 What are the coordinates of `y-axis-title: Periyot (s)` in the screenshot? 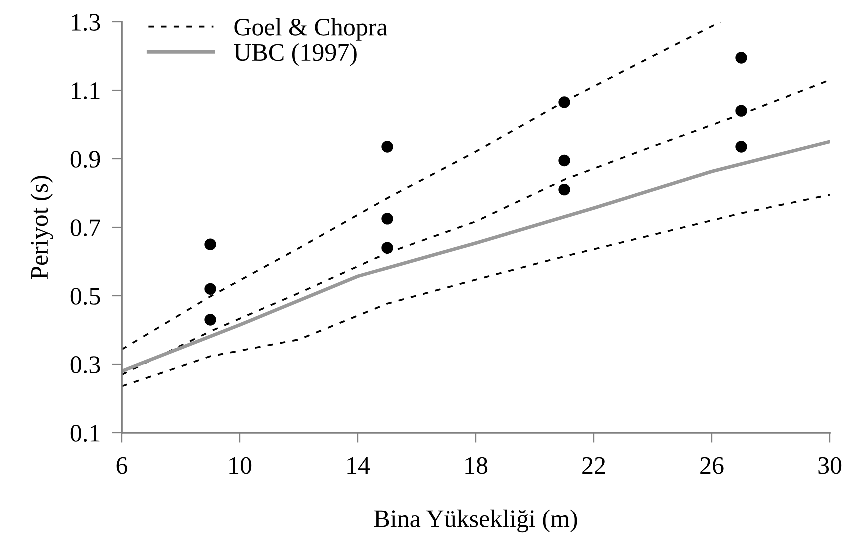 It's located at (42, 228).